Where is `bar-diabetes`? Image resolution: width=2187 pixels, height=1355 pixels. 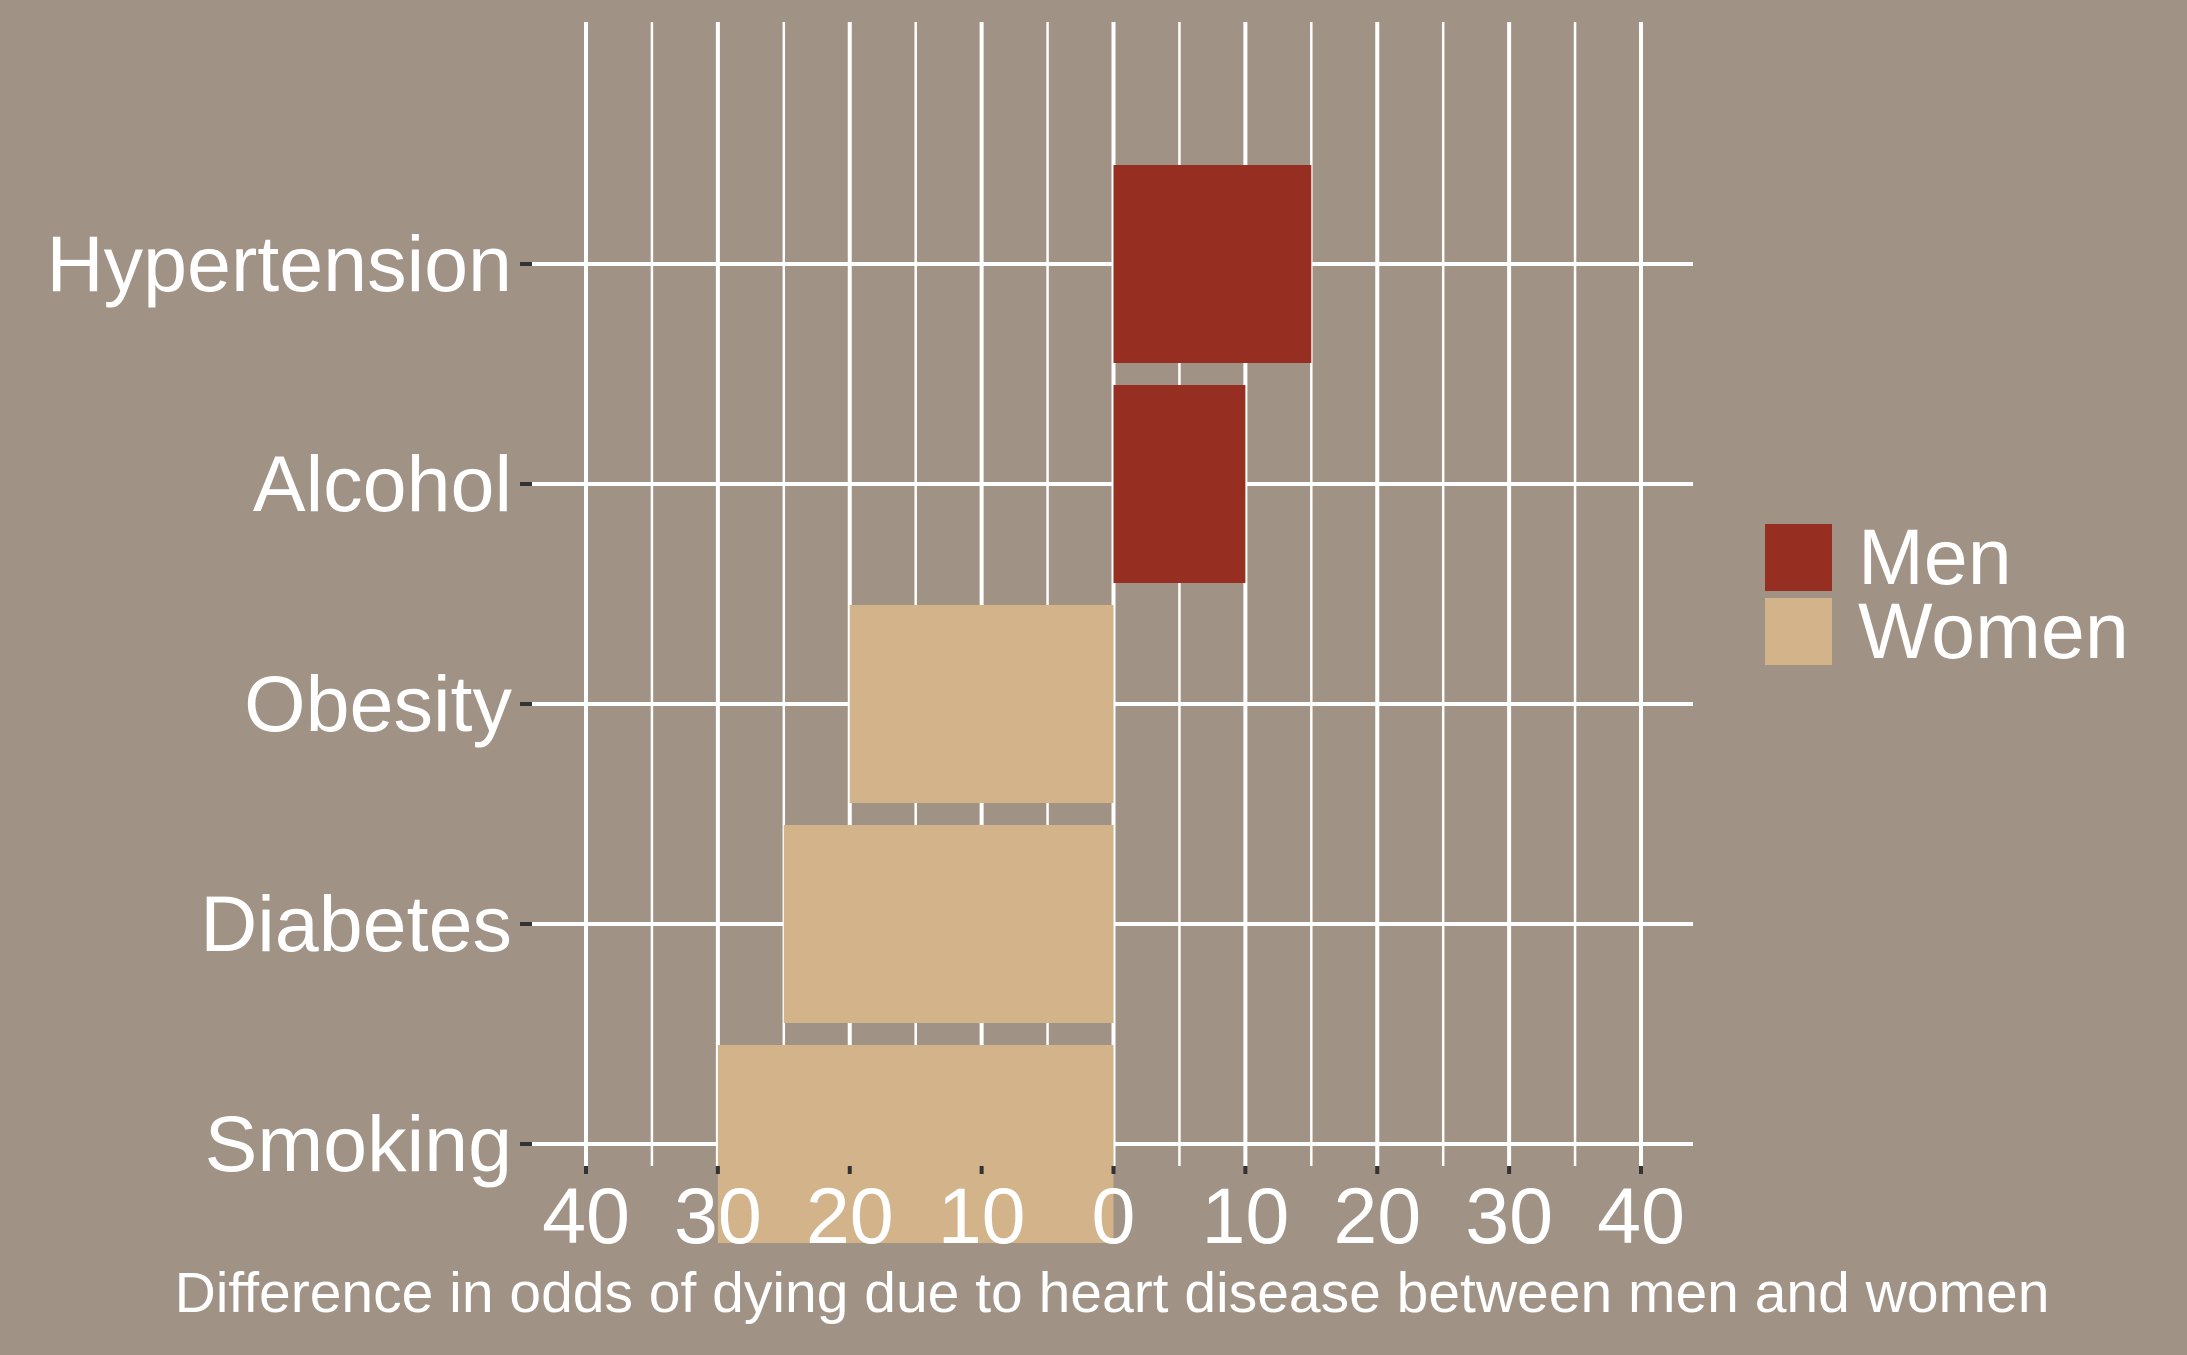 bar-diabetes is located at coordinates (948, 924).